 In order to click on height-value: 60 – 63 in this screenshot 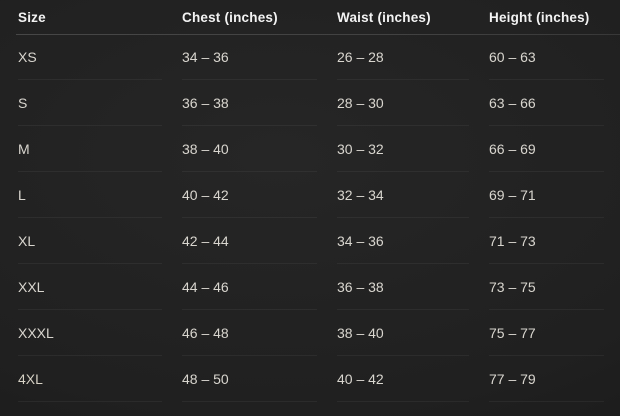, I will do `click(546, 57)`.